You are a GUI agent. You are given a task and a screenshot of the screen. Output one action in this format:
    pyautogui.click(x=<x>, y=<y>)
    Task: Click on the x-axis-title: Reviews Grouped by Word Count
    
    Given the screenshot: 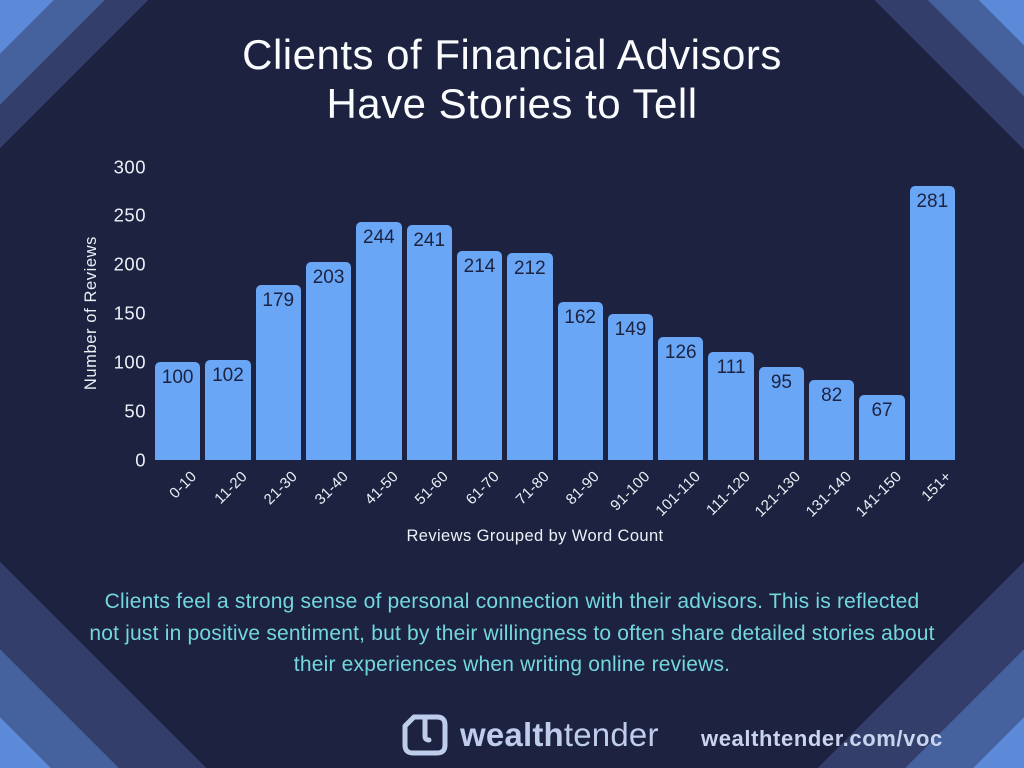 What is the action you would take?
    pyautogui.click(x=535, y=536)
    